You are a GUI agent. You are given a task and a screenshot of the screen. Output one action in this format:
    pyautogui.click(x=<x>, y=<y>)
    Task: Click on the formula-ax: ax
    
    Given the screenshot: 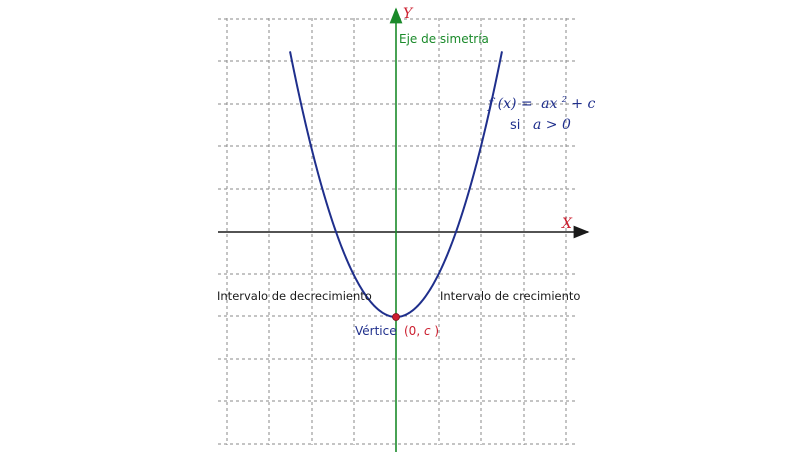 What is the action you would take?
    pyautogui.click(x=549, y=104)
    